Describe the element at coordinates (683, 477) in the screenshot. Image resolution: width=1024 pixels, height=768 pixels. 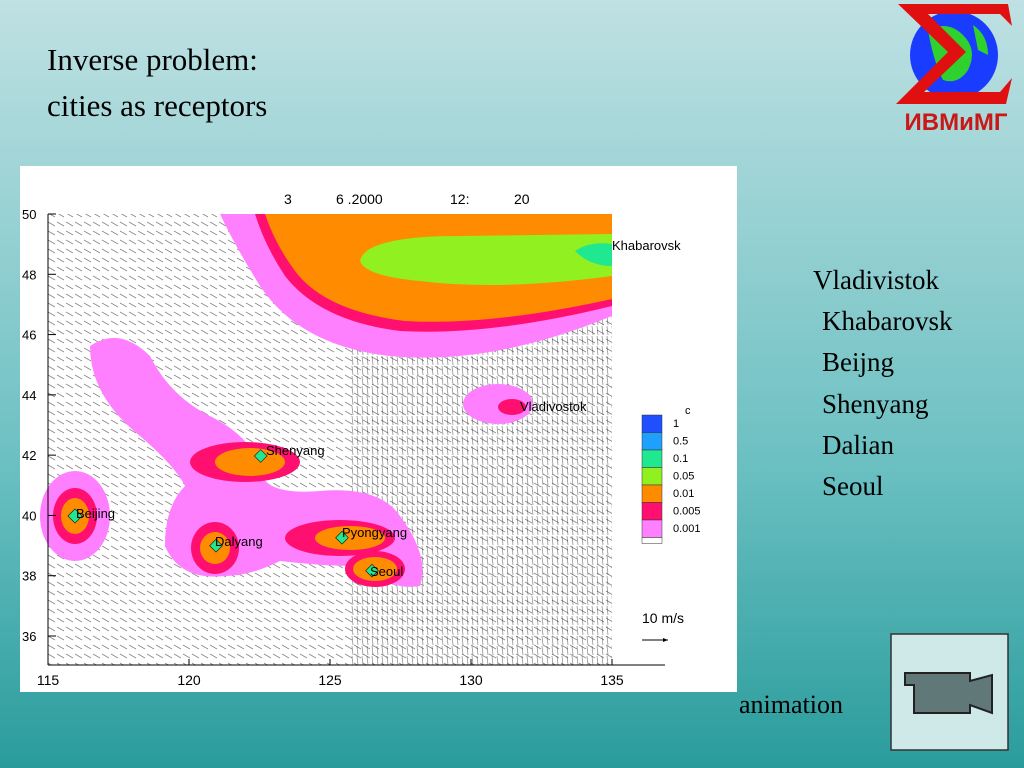
I see `legend-label: 0.05` at that location.